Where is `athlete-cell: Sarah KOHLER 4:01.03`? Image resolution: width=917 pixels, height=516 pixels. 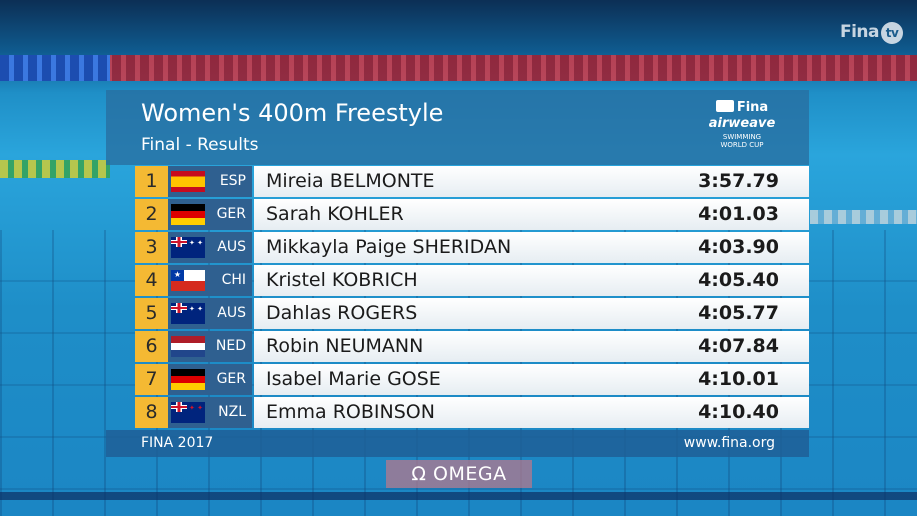 athlete-cell: Sarah KOHLER 4:01.03 is located at coordinates (531, 214).